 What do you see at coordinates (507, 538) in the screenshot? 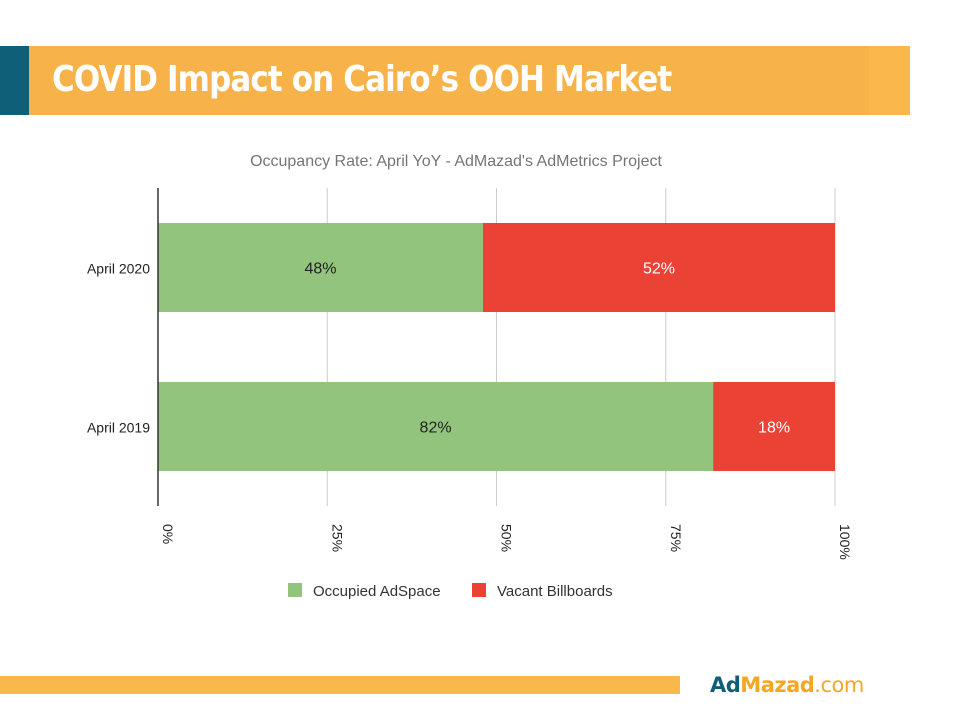
I see `x-tick-label: 50%` at bounding box center [507, 538].